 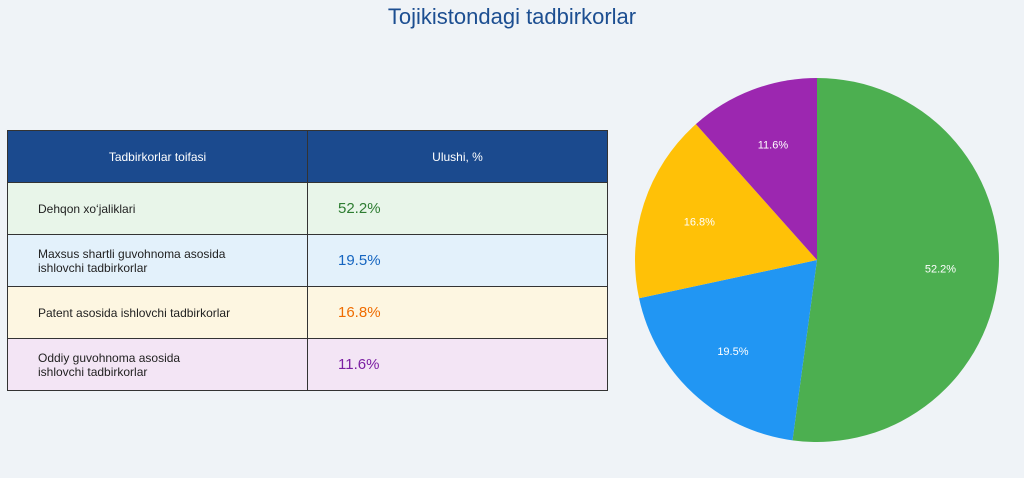 What do you see at coordinates (359, 208) in the screenshot?
I see `row-value-text: 52.2%` at bounding box center [359, 208].